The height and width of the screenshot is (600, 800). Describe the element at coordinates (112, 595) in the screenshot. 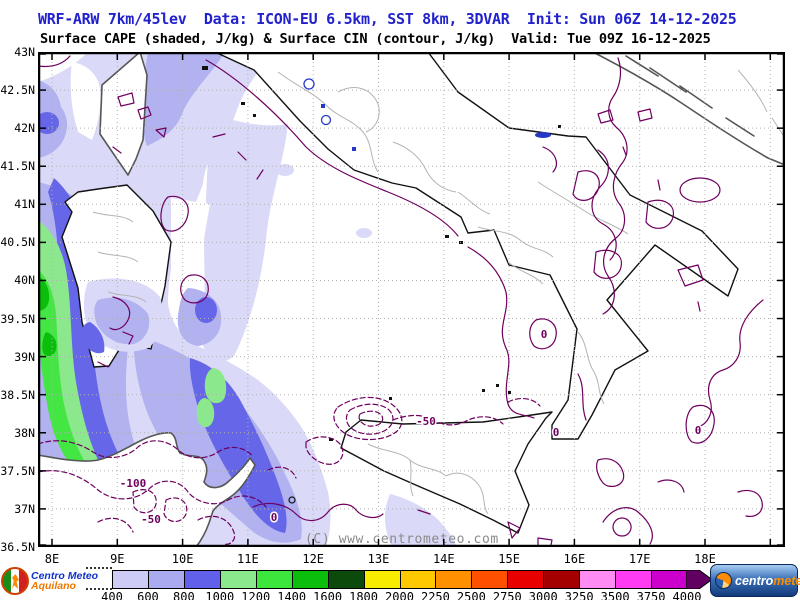

I see `colorbar-tick-label: 400` at that location.